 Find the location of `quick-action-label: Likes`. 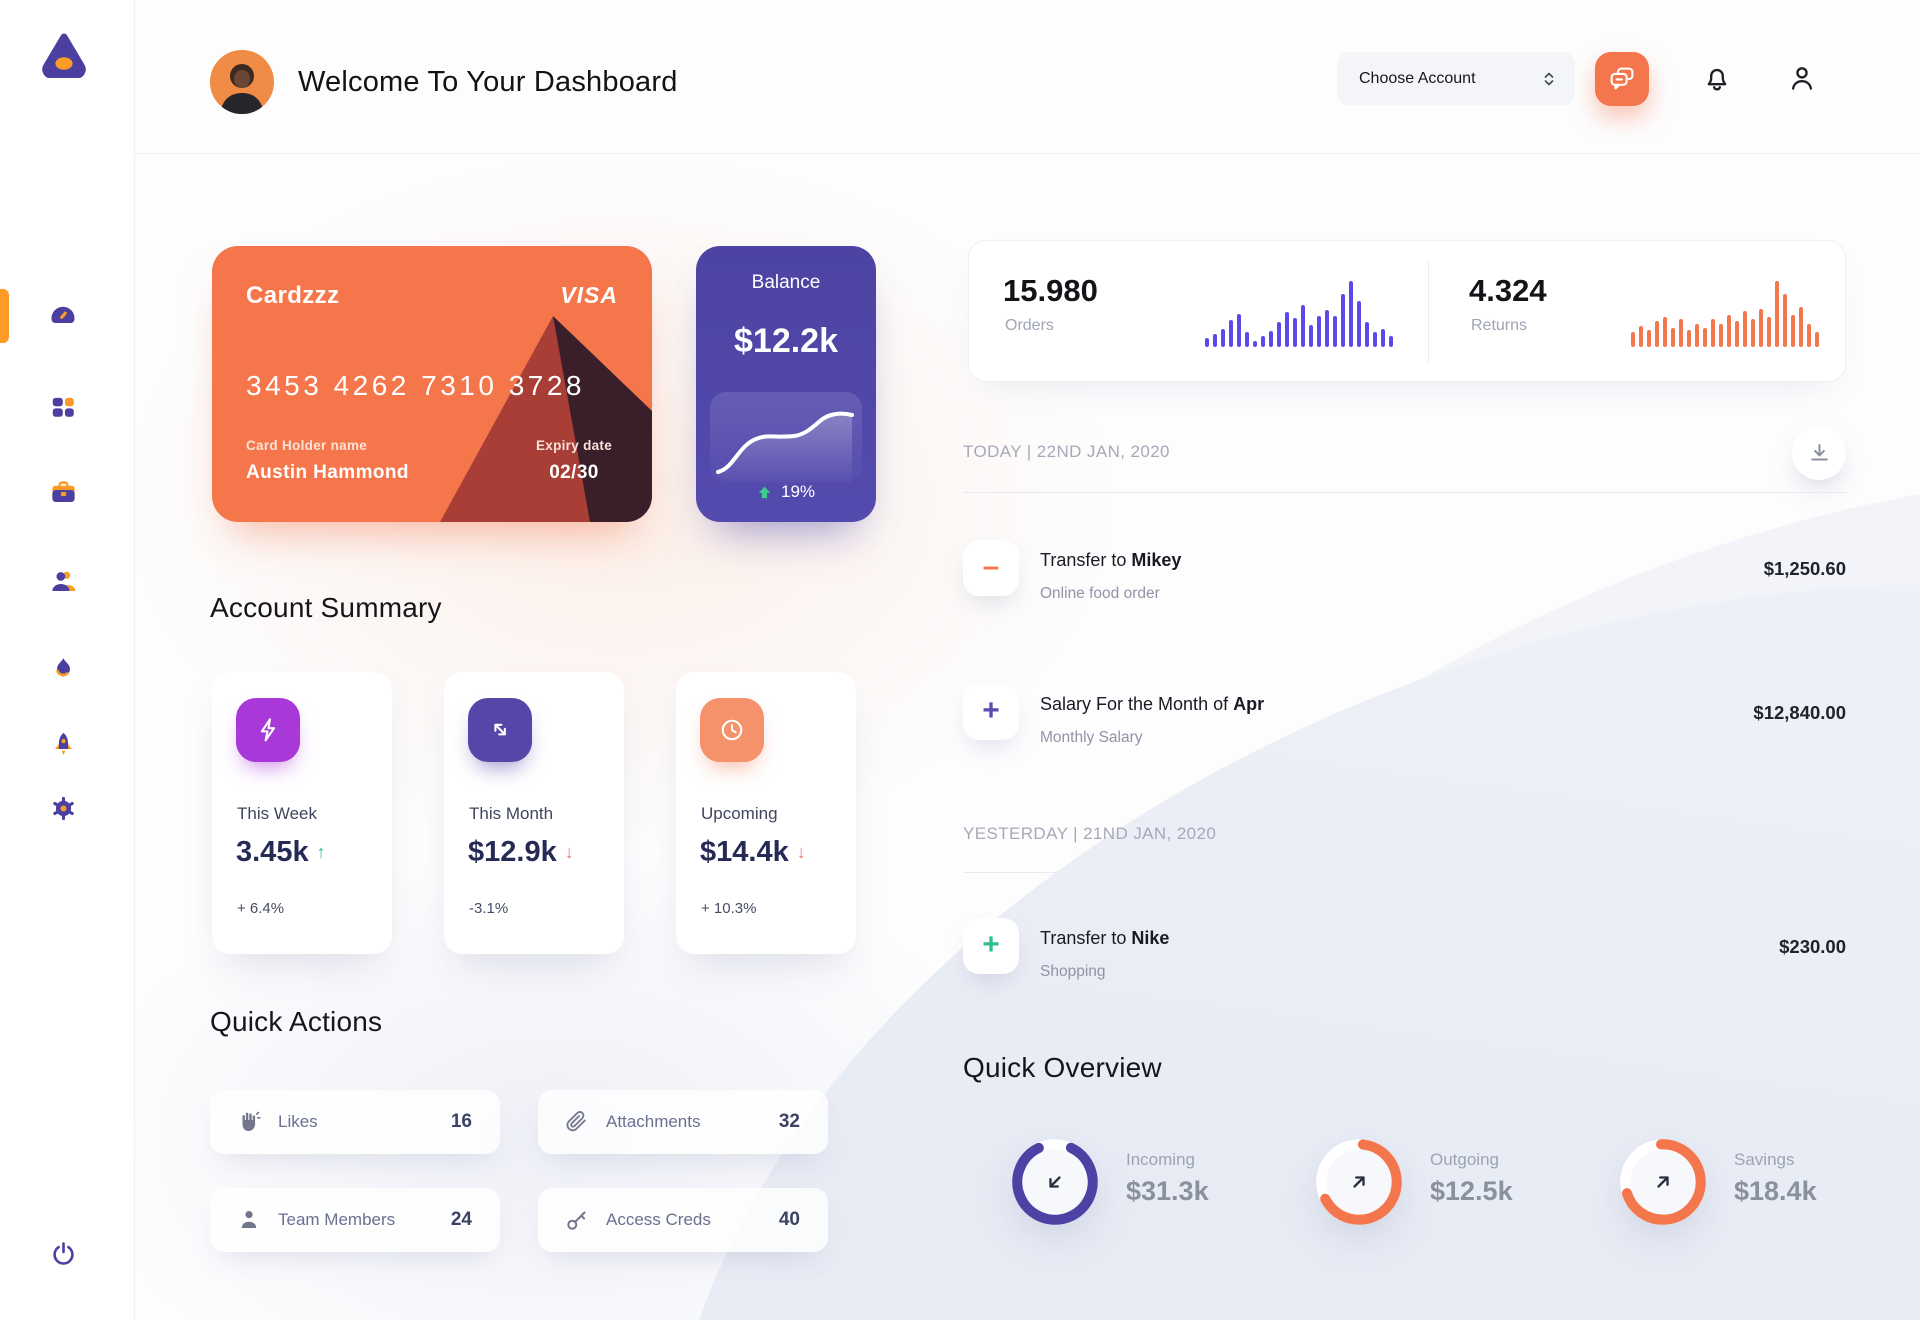

quick-action-label: Likes is located at coordinates (298, 1121).